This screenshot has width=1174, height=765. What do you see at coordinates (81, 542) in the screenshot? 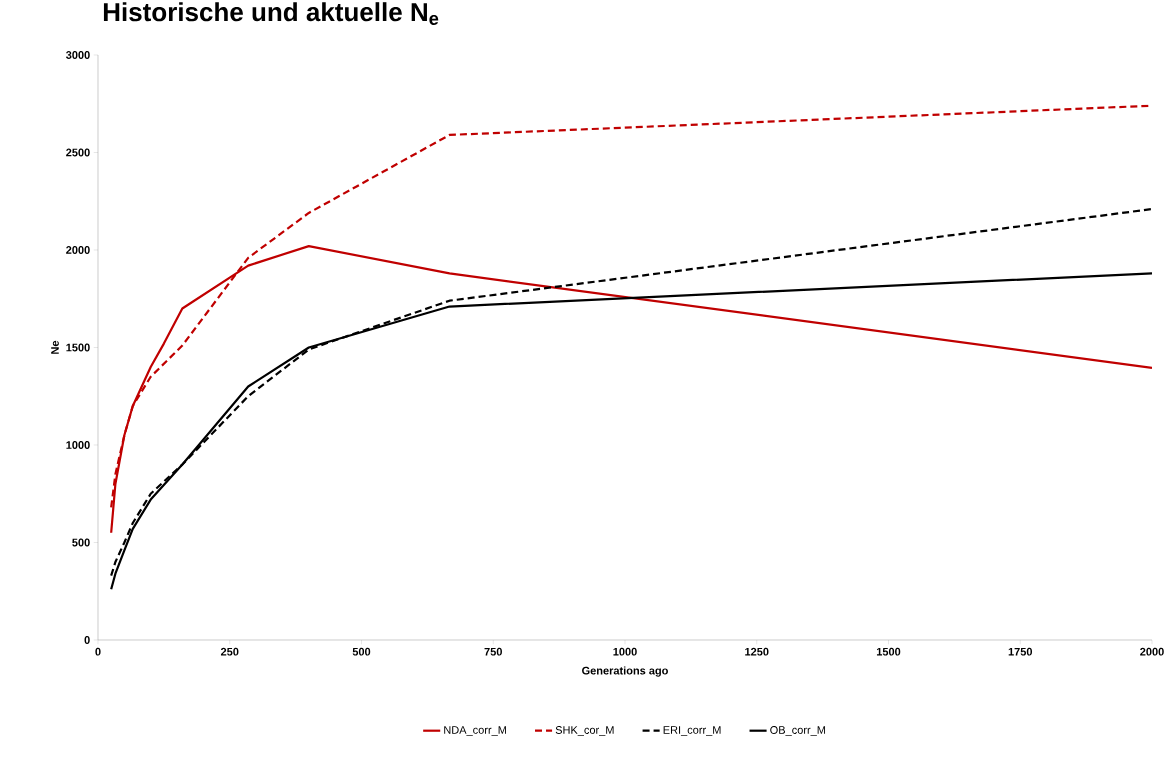
I see `y-tick-label: 500` at bounding box center [81, 542].